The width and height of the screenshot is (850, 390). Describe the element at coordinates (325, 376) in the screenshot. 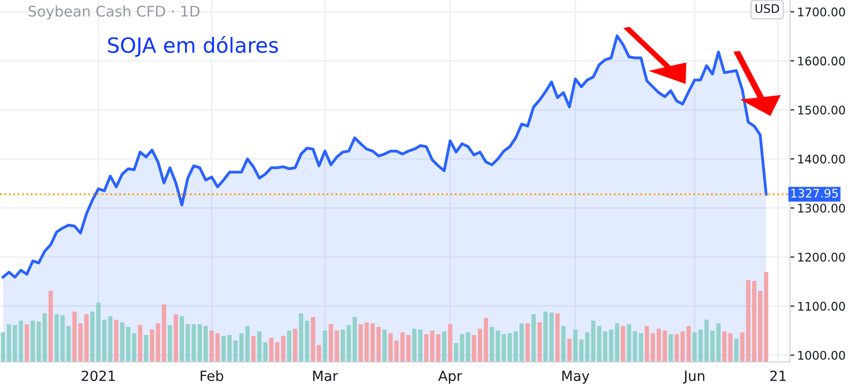

I see `x-tick-label: Mar` at that location.